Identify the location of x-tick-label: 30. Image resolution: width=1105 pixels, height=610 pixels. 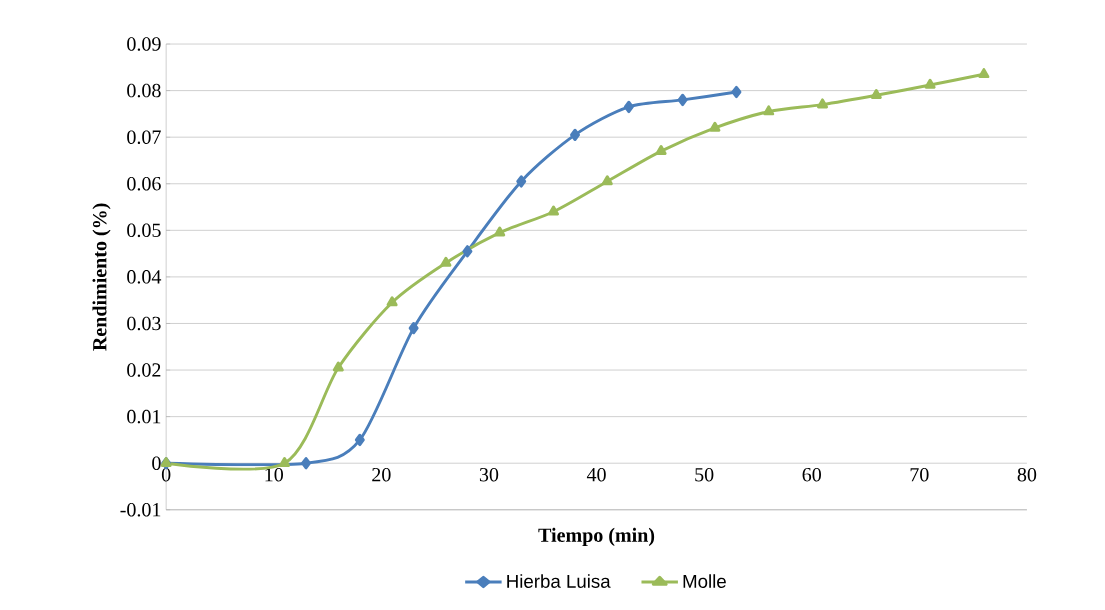
(489, 474).